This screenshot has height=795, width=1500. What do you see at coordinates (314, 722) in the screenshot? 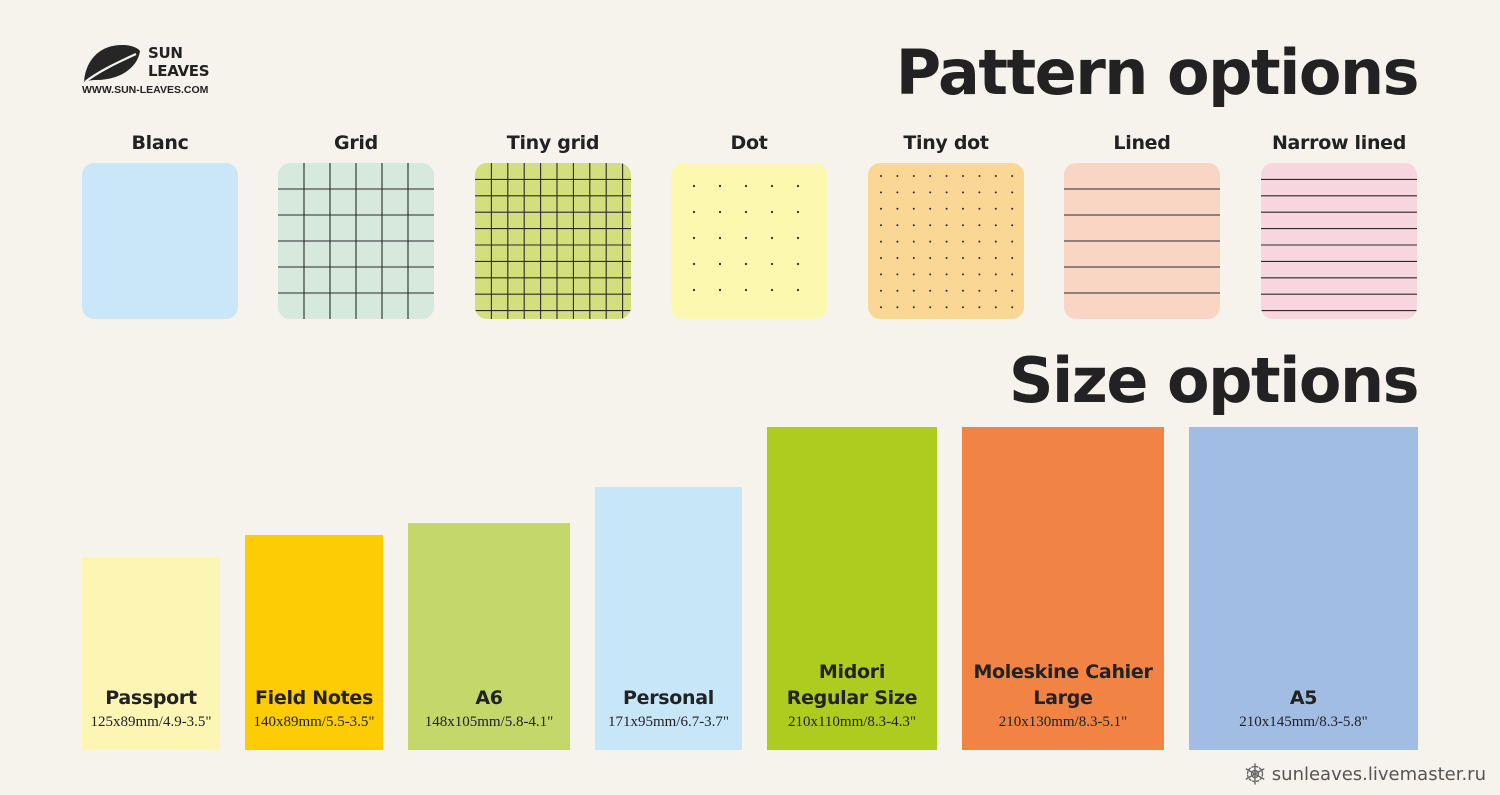
I see `size-dimensions: 140x89mm/5.5-3.5"` at bounding box center [314, 722].